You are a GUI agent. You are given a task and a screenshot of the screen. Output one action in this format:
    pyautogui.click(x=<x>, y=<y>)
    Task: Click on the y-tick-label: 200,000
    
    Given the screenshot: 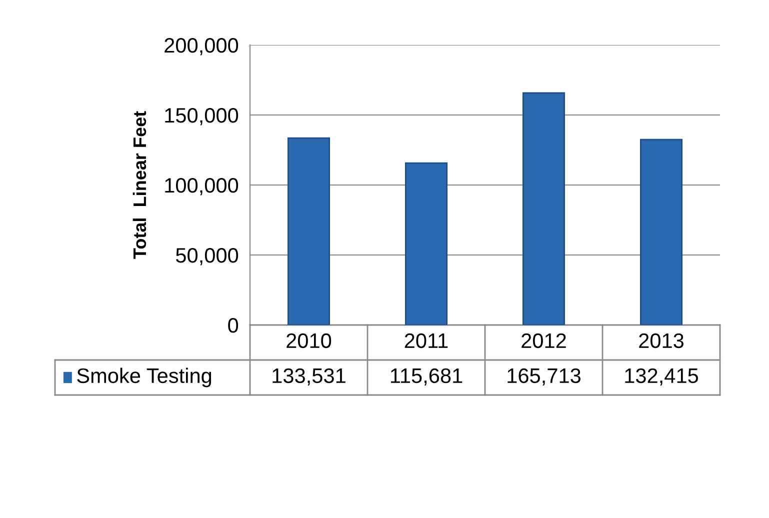 What is the action you would take?
    pyautogui.click(x=201, y=47)
    